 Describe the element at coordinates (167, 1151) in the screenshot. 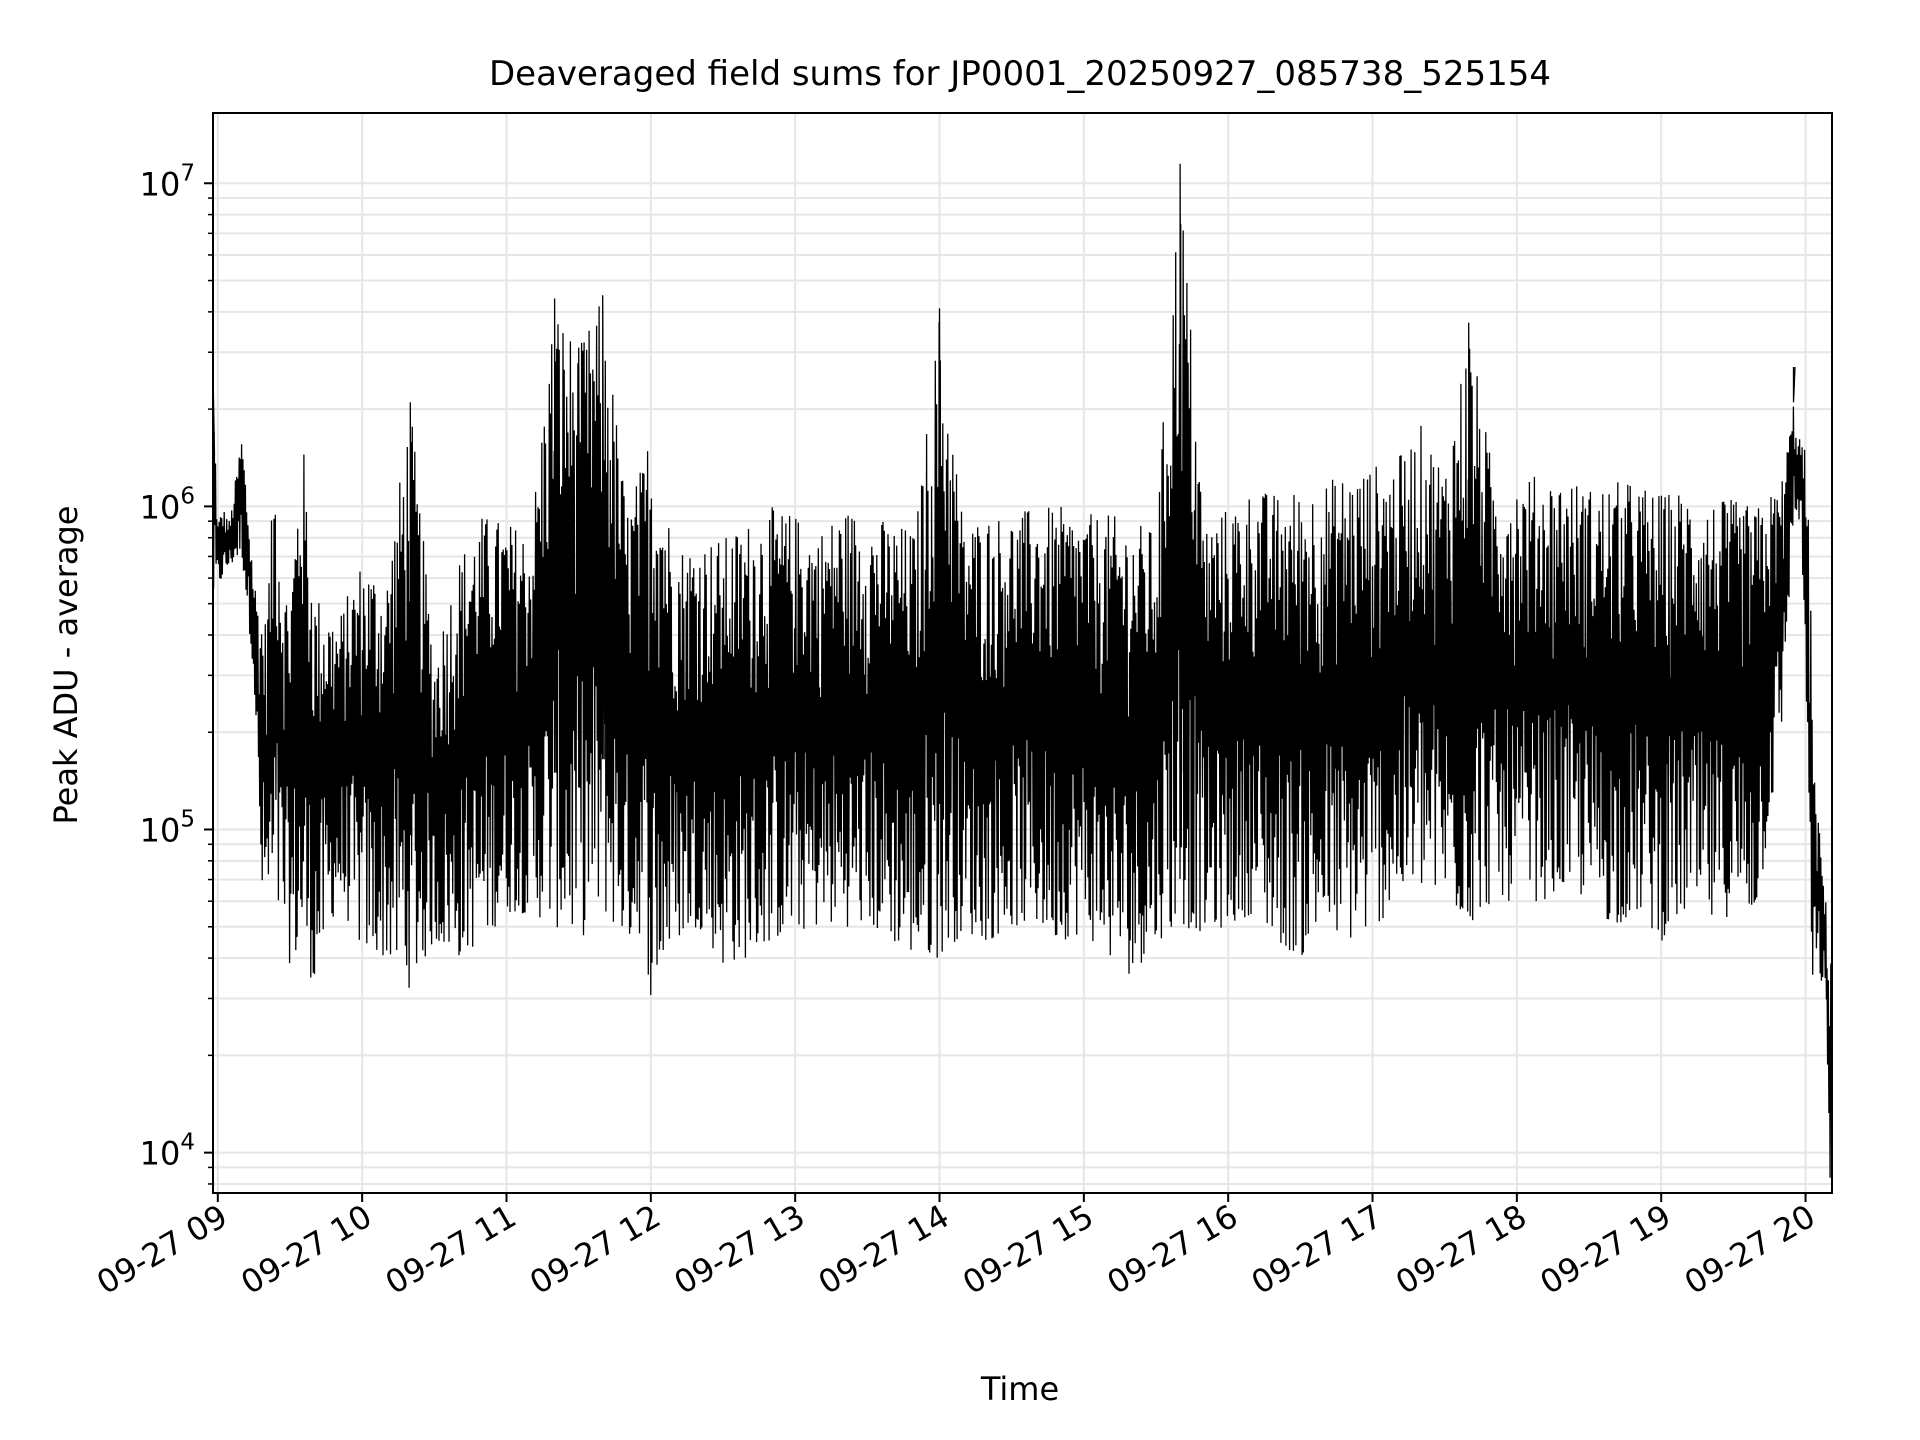

I see `y-tick-label: 10⁴` at that location.